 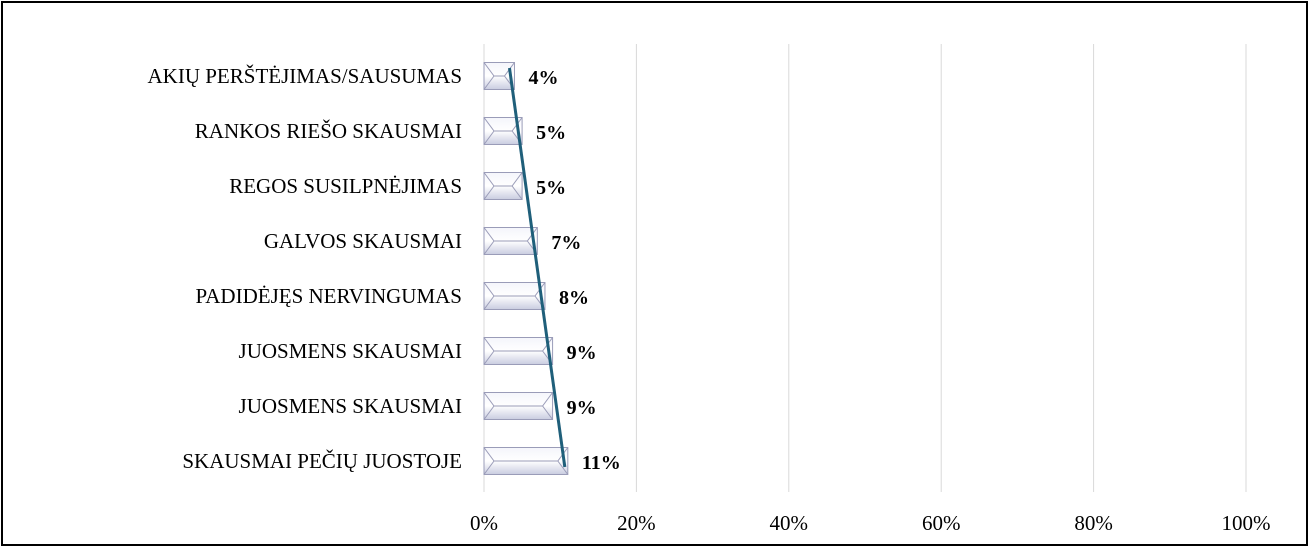 What do you see at coordinates (789, 523) in the screenshot?
I see `x-tick-label: 40%` at bounding box center [789, 523].